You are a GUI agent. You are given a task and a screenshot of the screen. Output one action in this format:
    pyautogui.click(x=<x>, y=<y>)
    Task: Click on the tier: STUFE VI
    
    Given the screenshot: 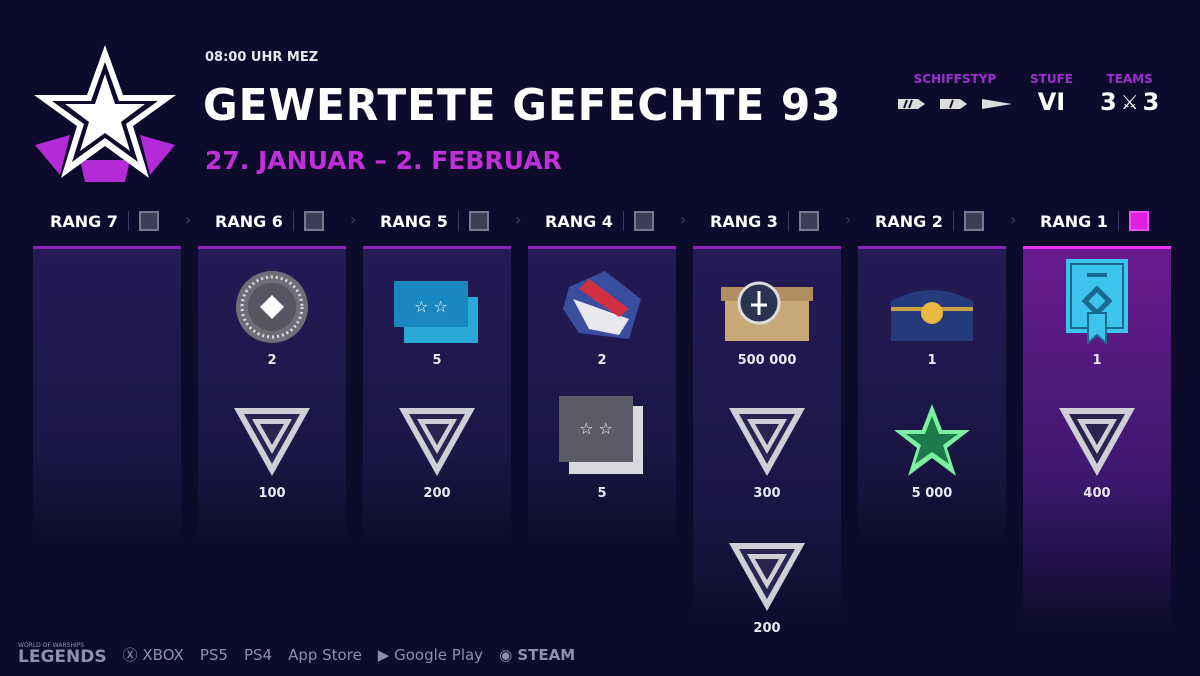 What is the action you would take?
    pyautogui.click(x=1051, y=94)
    